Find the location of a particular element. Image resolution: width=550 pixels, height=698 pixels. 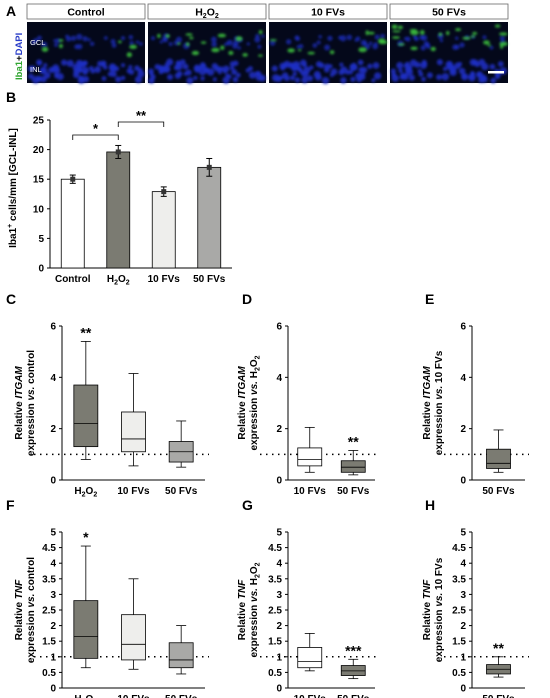

y-tick-label: 2.5 is located at coordinates (459, 611).